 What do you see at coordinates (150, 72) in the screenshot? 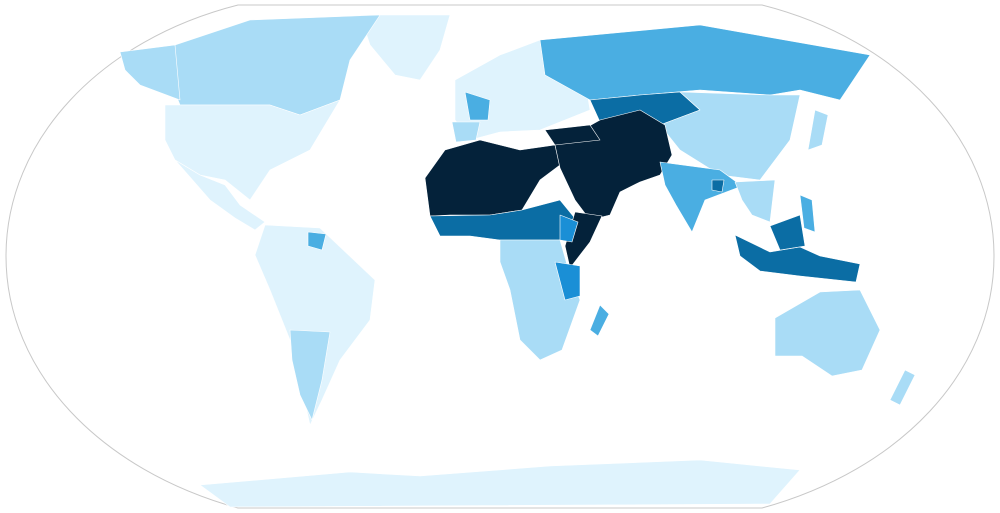
I see `alaska` at bounding box center [150, 72].